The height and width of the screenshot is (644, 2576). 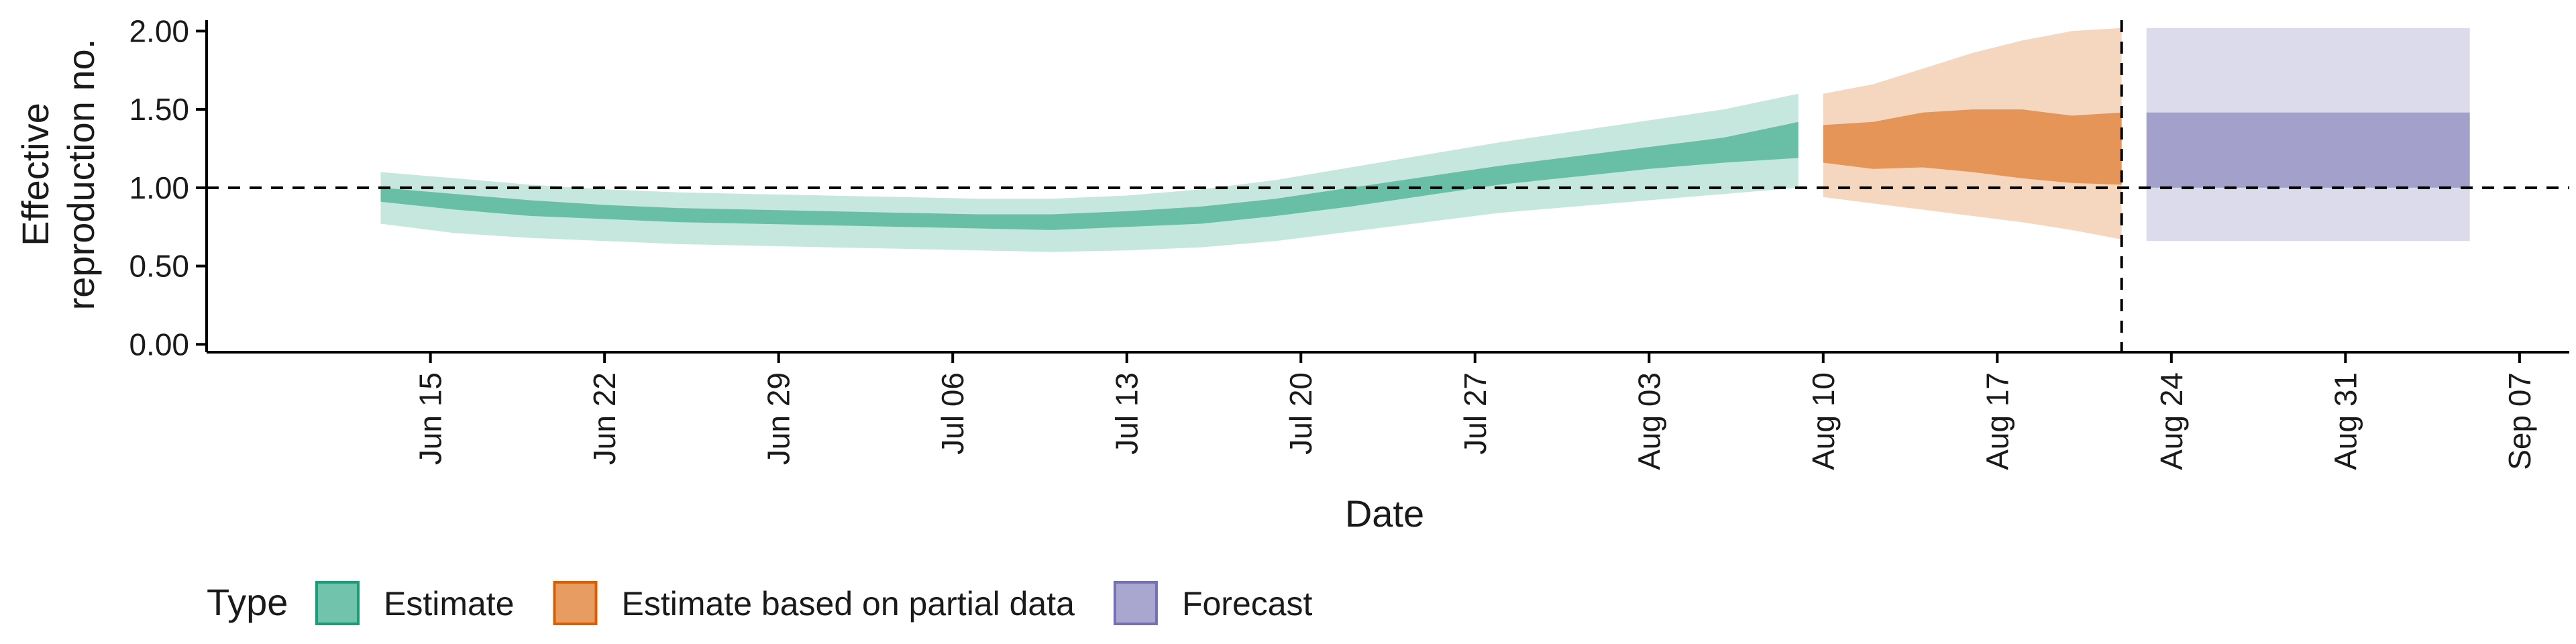 I want to click on x-tick-label: Aug 31, so click(x=2345, y=421).